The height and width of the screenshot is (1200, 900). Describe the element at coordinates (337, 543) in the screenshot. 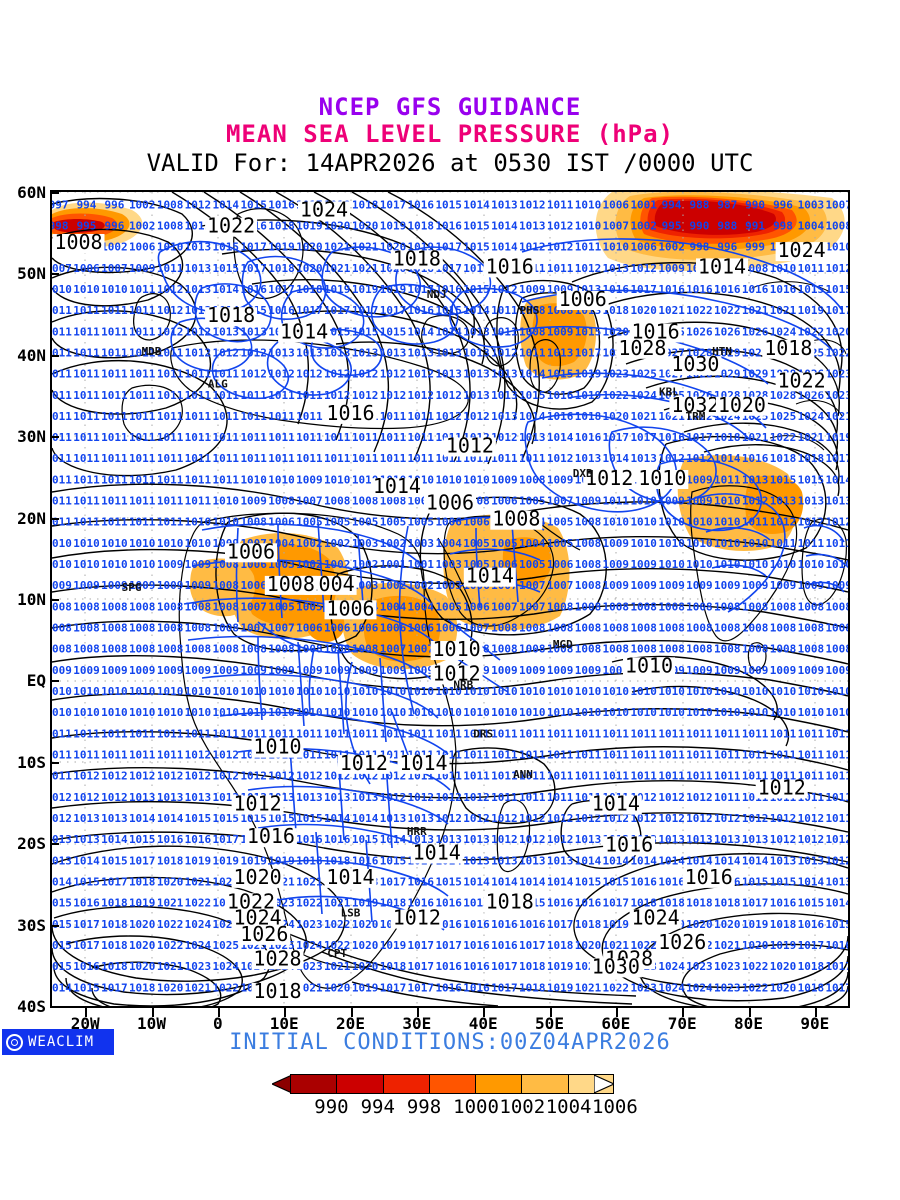

I see `gridpoint-value: 1002` at that location.